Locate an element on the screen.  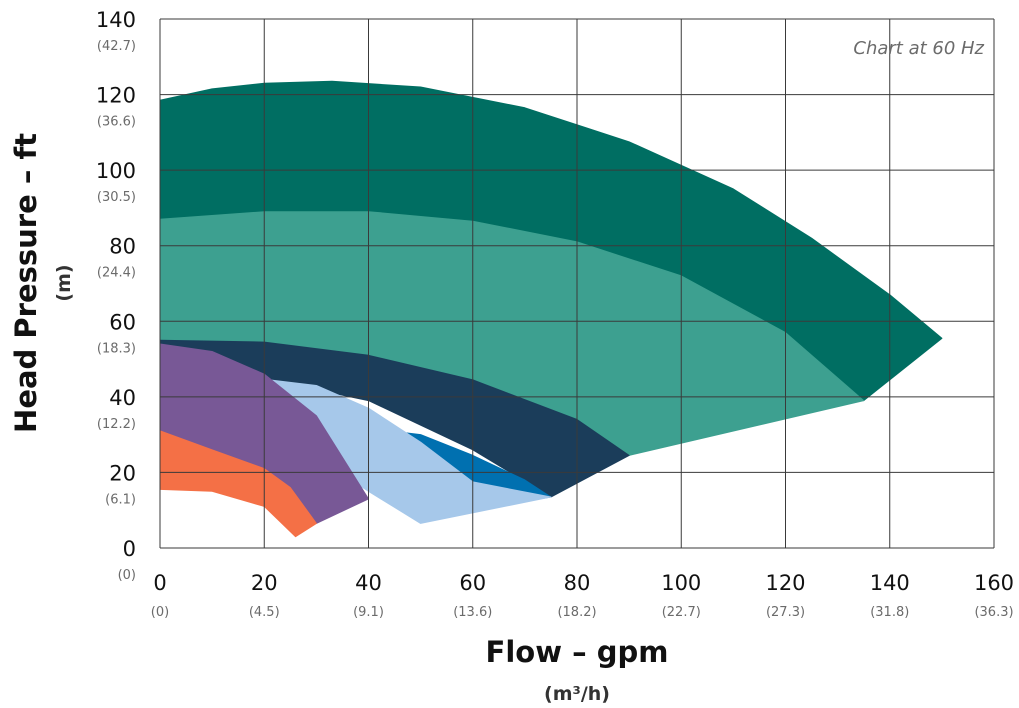
y-tick-sublabel: (30.5) is located at coordinates (116, 197).